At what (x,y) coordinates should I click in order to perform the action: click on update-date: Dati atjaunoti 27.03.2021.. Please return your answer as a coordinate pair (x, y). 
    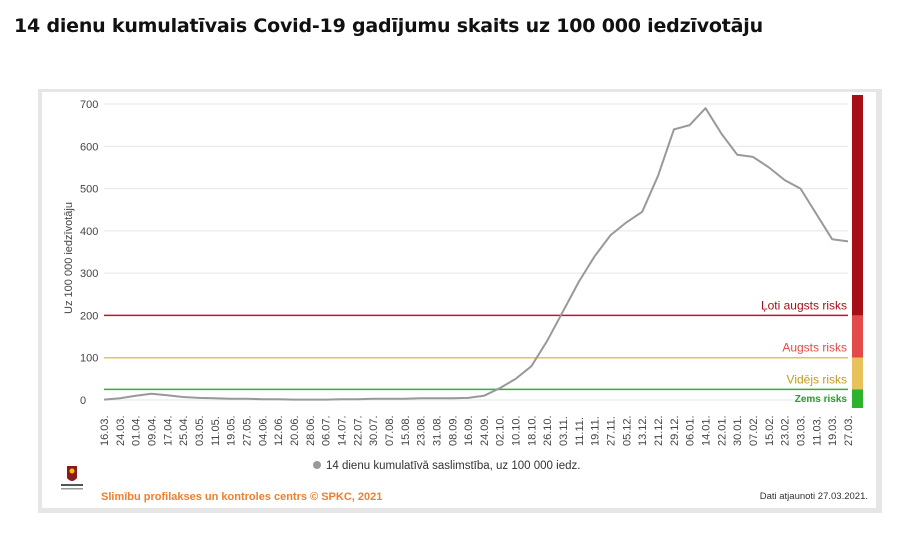
    Looking at the image, I should click on (813, 496).